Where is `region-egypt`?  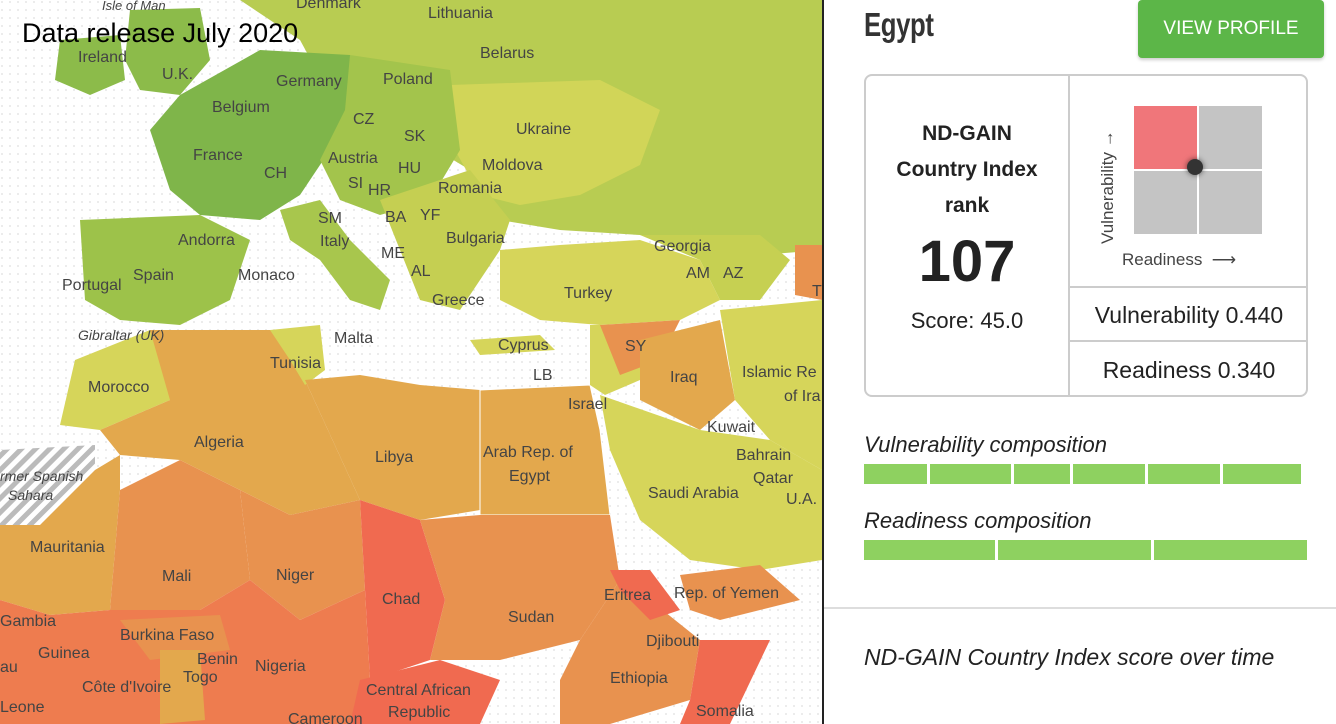
region-egypt is located at coordinates (545, 450).